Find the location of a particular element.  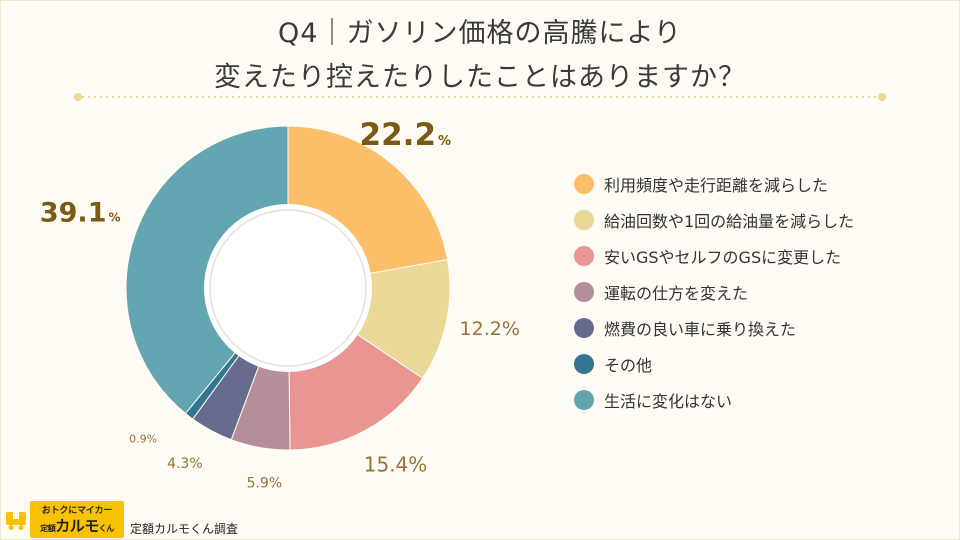

donut-inner-ring is located at coordinates (288, 288).